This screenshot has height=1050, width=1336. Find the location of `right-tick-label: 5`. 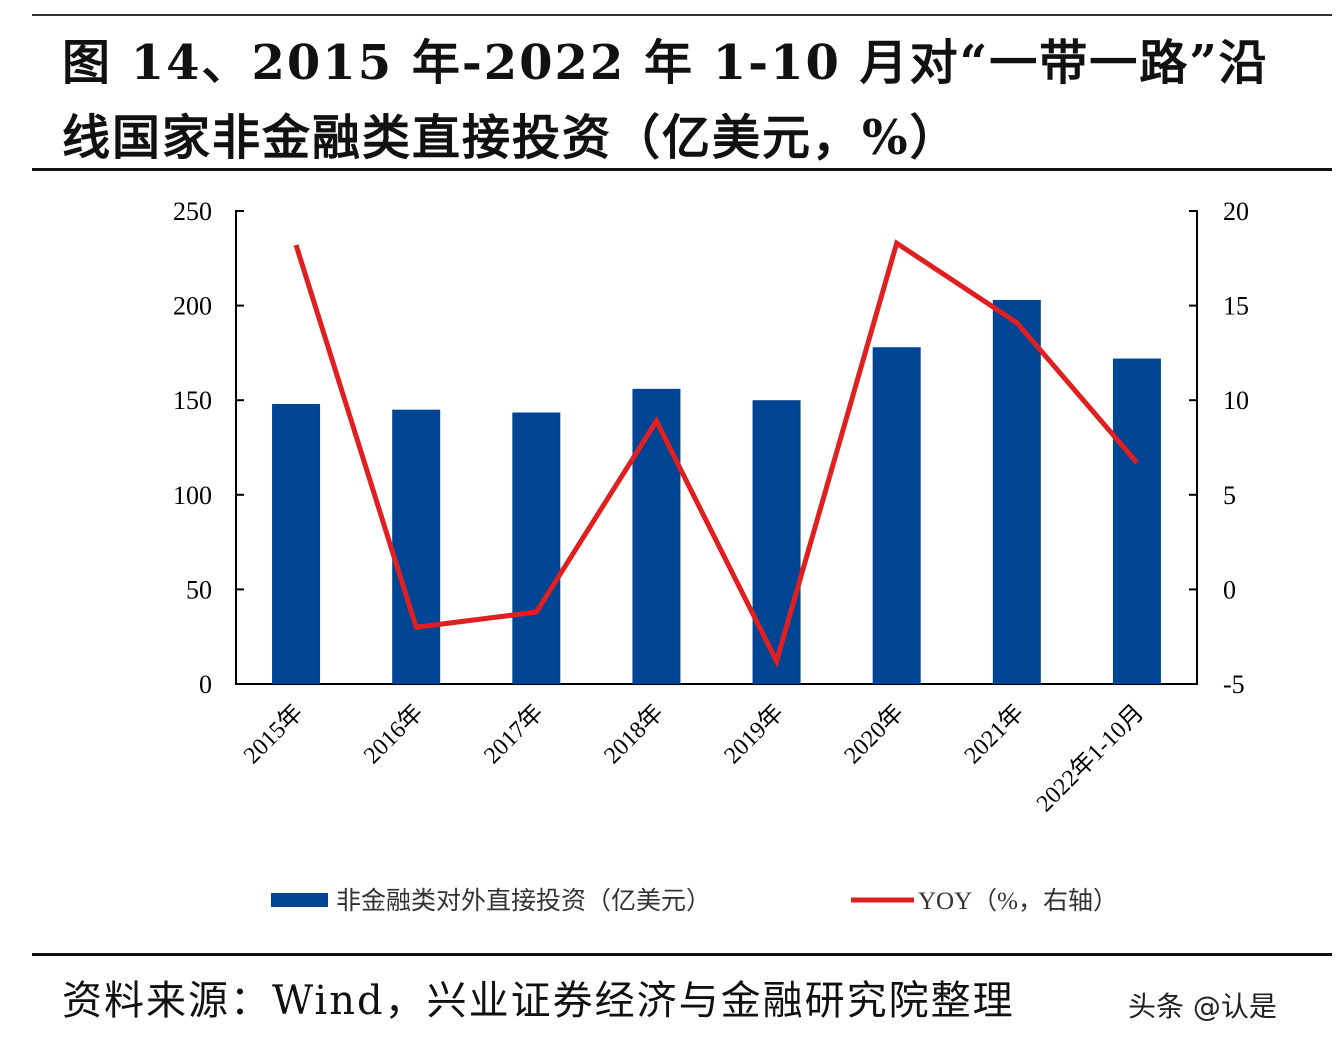

right-tick-label: 5 is located at coordinates (1229, 495).